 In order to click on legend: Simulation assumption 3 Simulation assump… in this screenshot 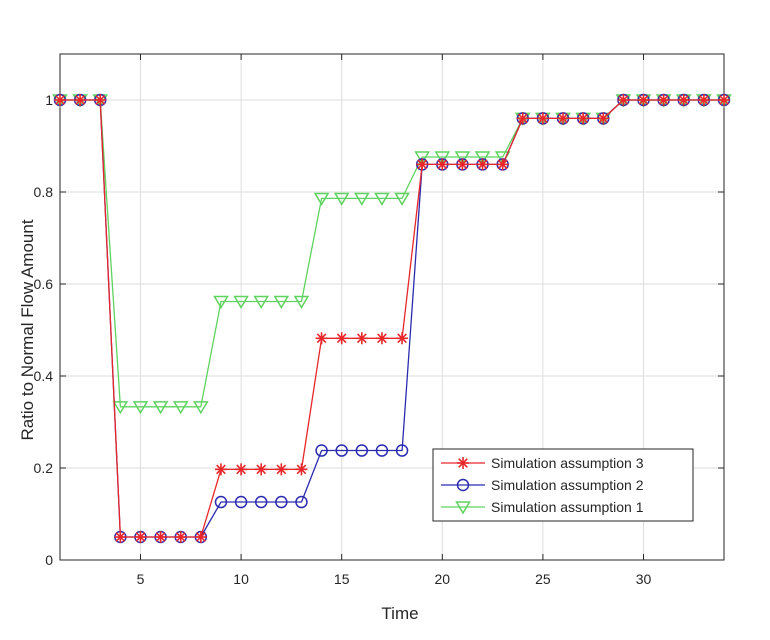, I will do `click(563, 485)`.